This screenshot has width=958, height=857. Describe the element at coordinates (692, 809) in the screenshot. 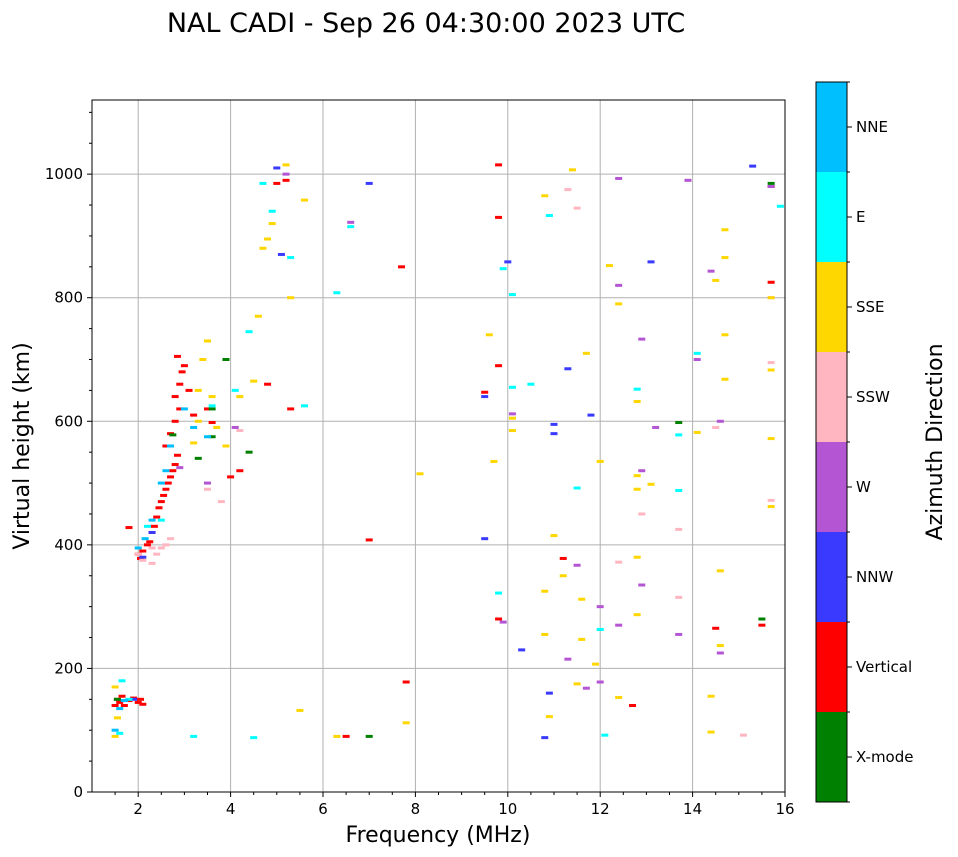

I see `x-tick-label: 14` at that location.